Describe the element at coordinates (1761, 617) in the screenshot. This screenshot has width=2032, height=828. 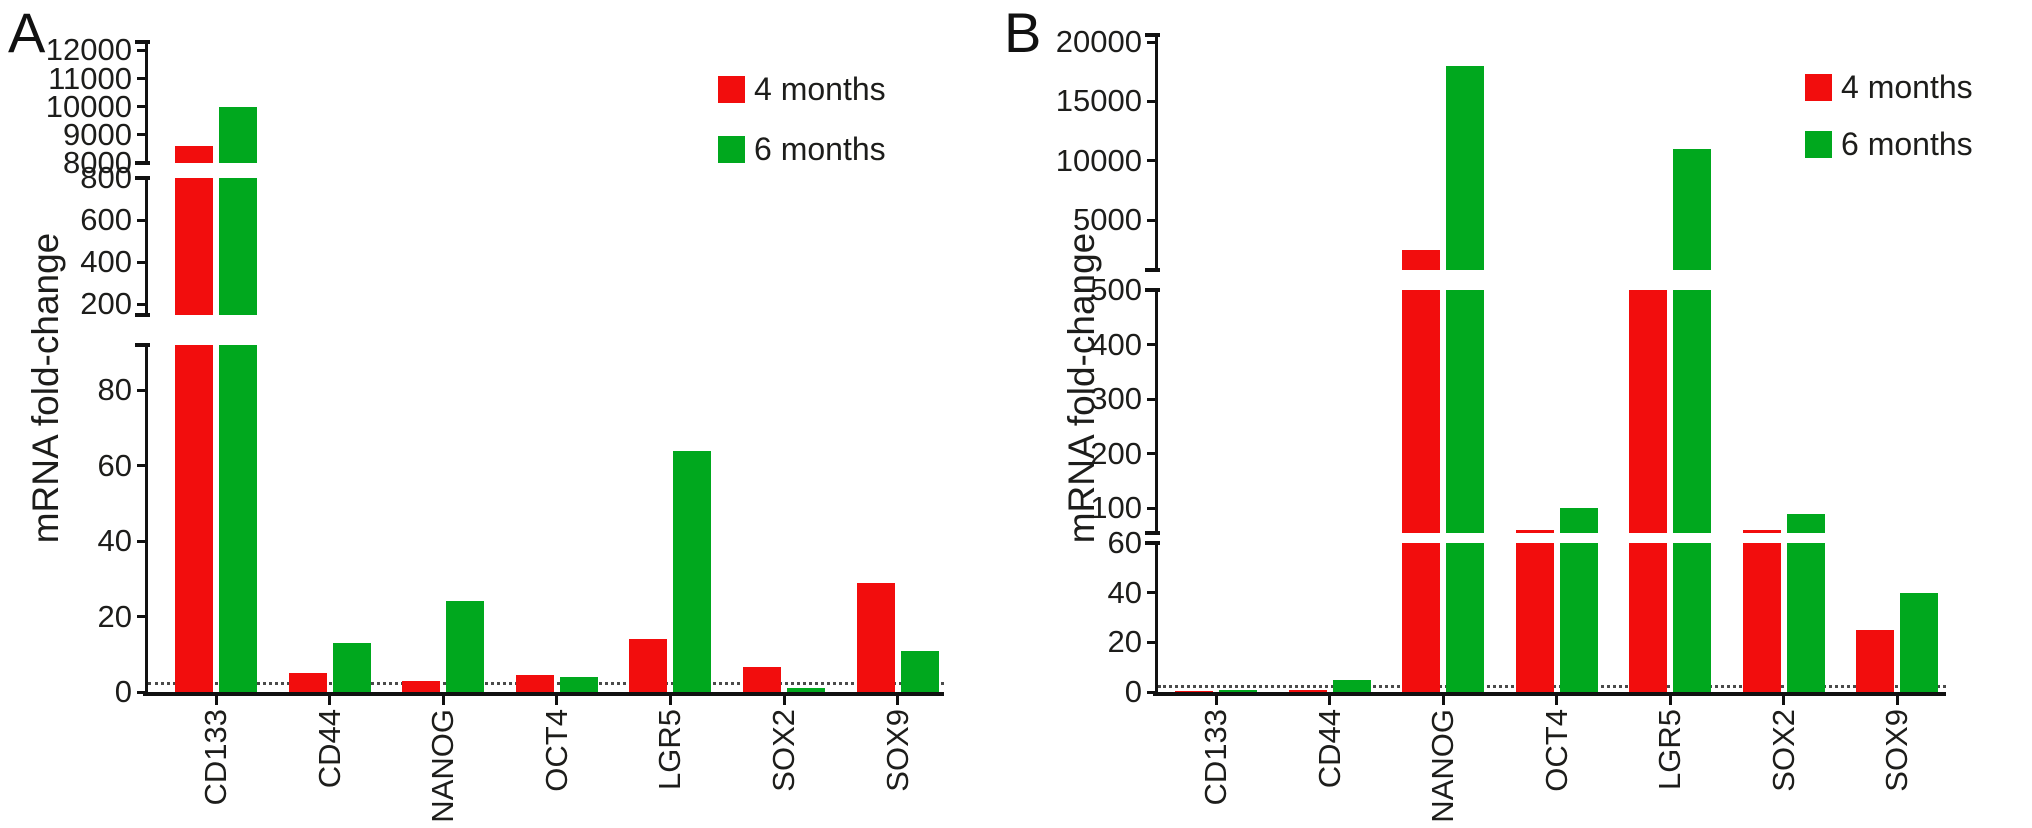
I see `bar-SOX2-4-months` at that location.